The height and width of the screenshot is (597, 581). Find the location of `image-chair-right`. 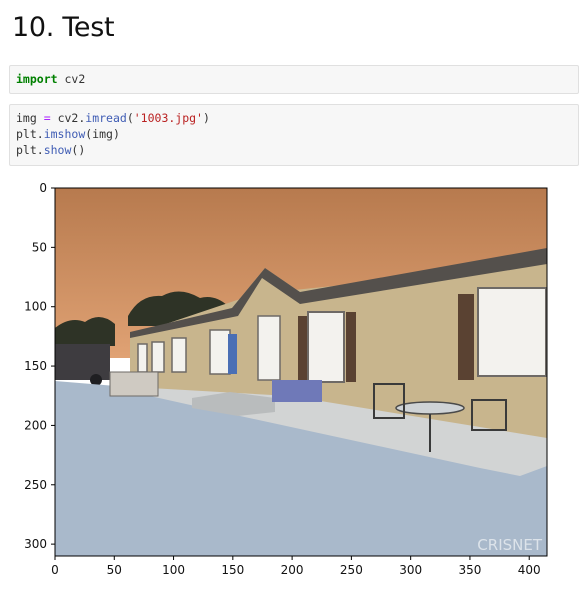

image-chair-right is located at coordinates (489, 415).